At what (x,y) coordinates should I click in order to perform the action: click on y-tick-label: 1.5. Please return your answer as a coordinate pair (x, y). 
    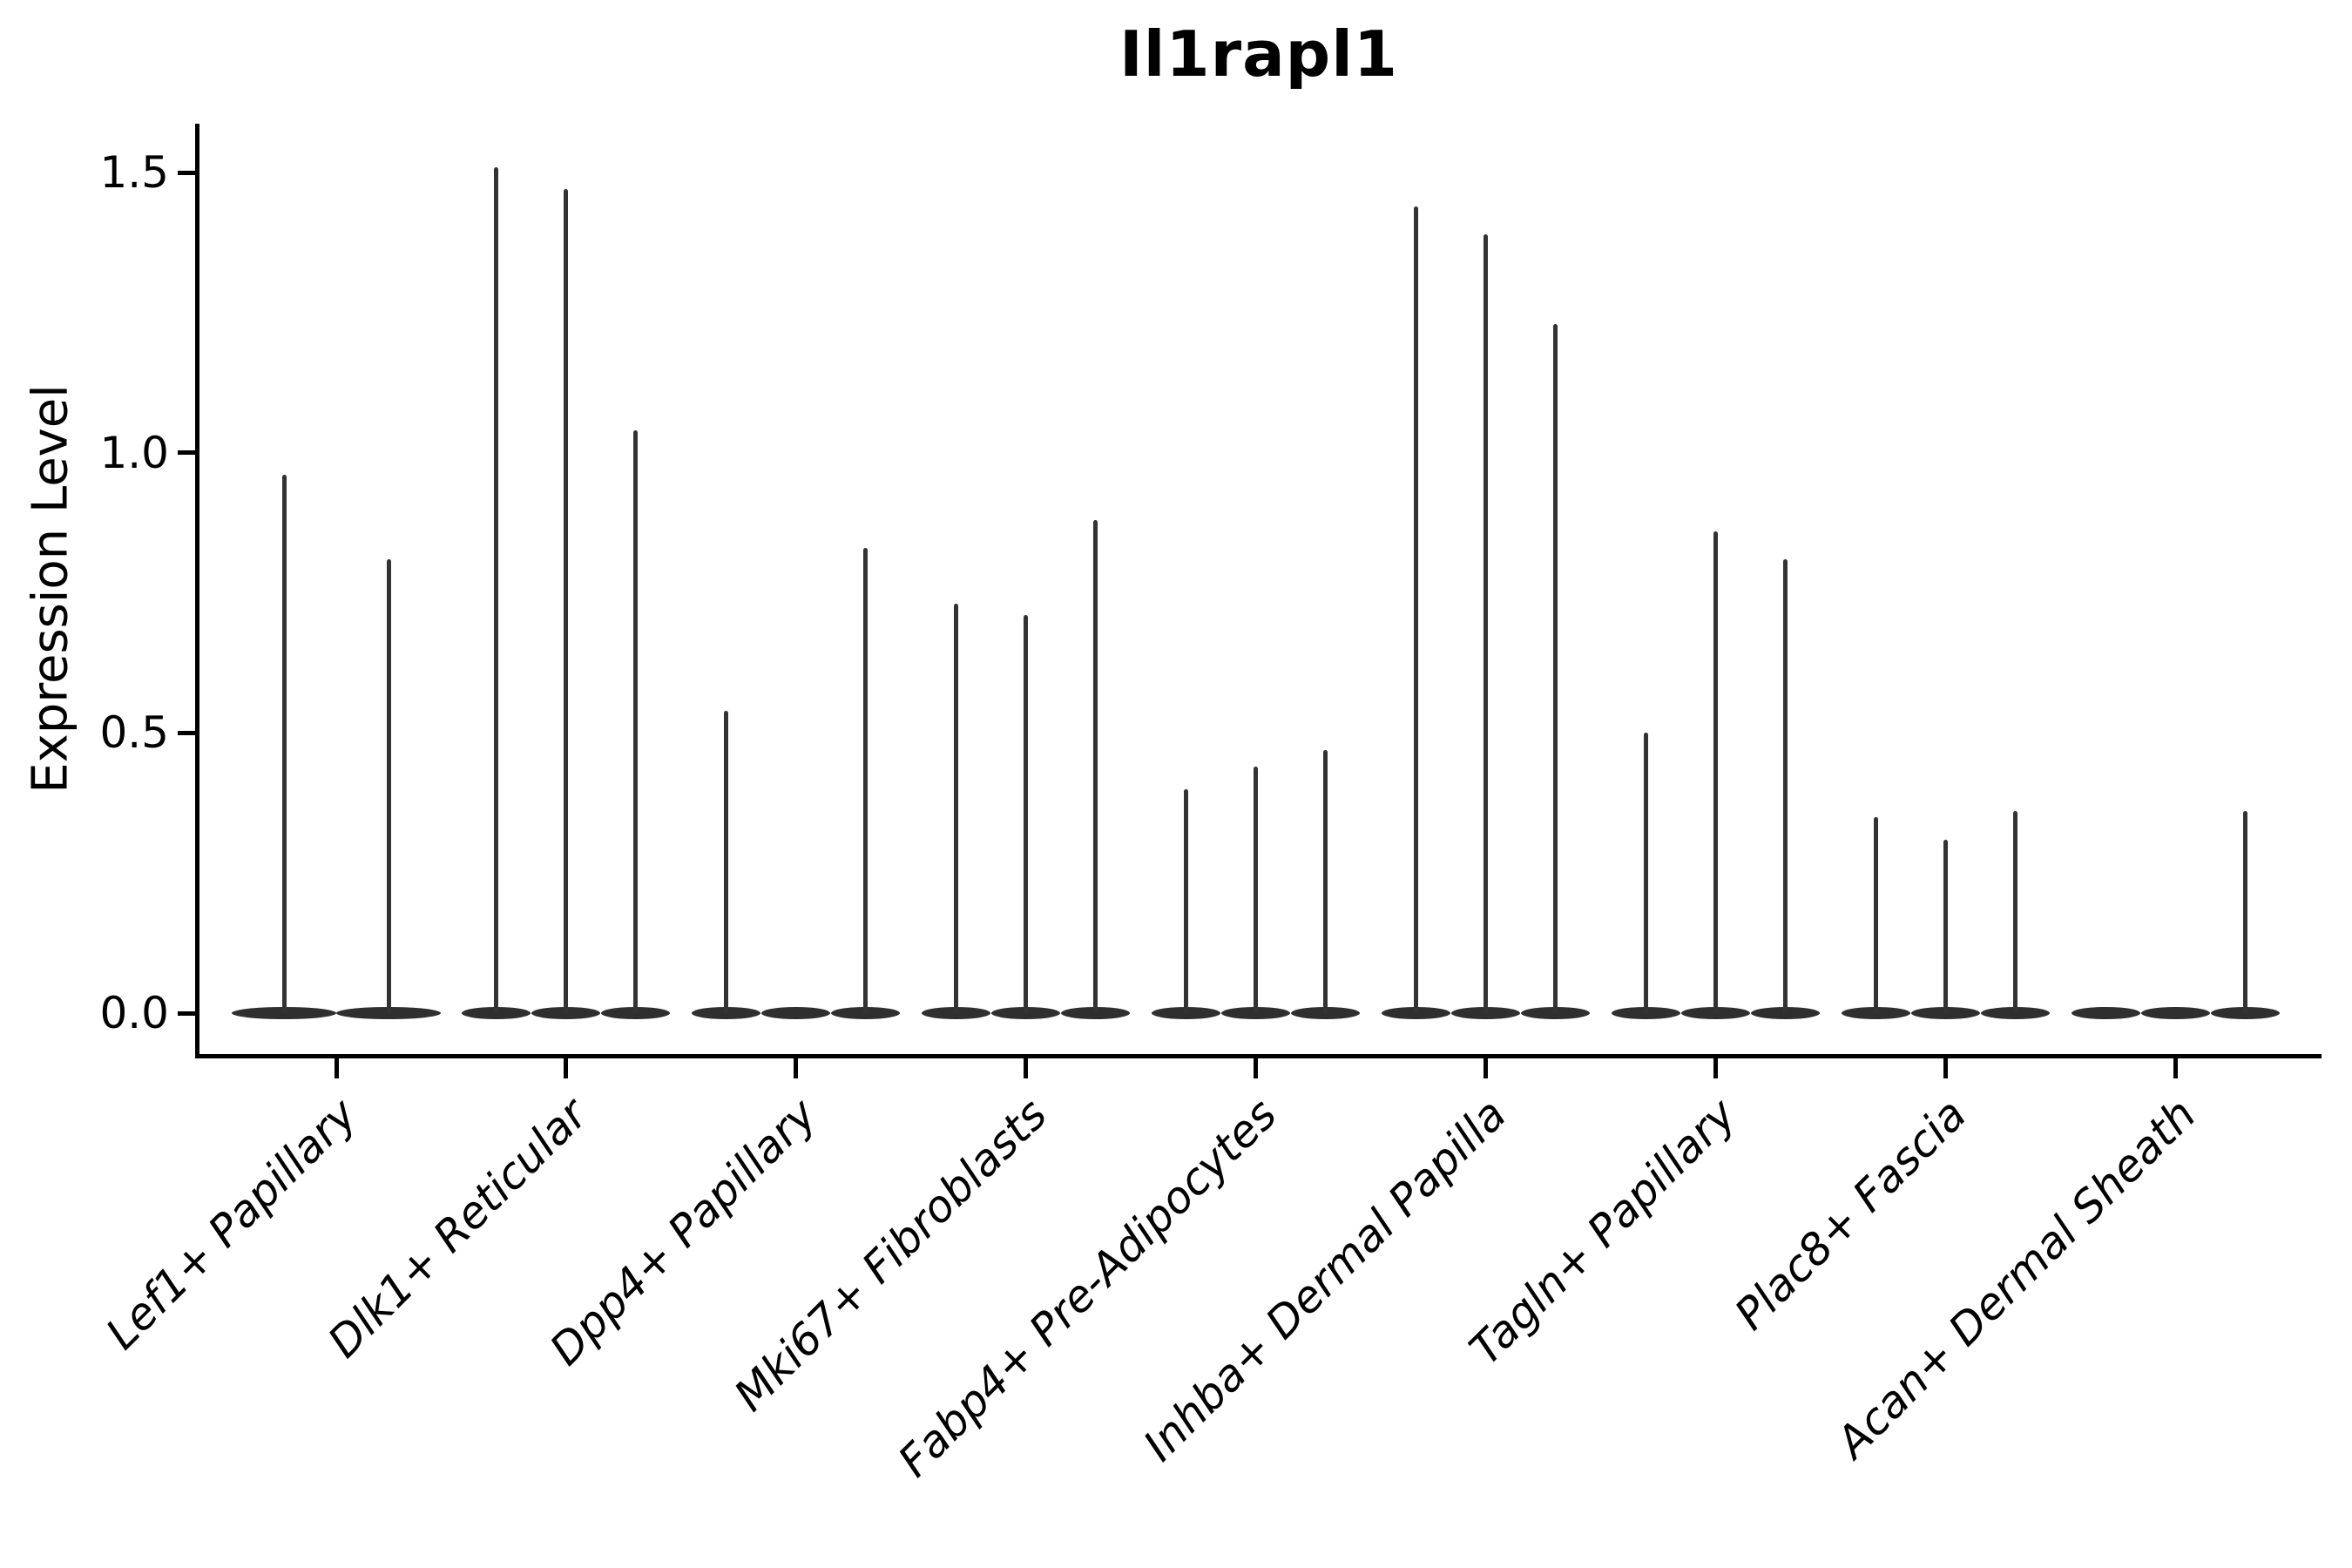
    Looking at the image, I should click on (134, 173).